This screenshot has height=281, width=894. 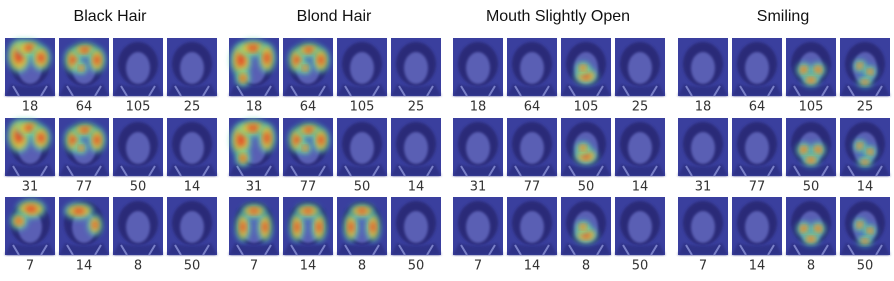 What do you see at coordinates (532, 107) in the screenshot?
I see `thumbnail-label: 64` at bounding box center [532, 107].